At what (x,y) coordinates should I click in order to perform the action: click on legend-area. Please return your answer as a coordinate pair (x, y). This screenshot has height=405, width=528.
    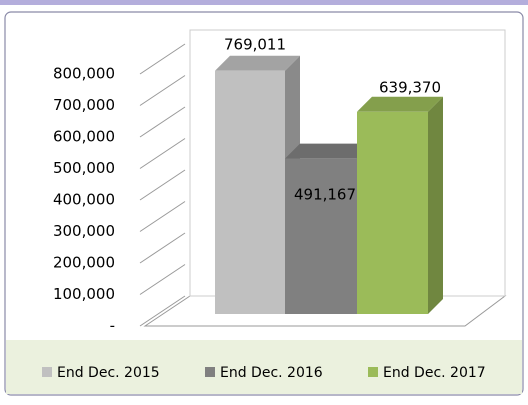
    Looking at the image, I should click on (264, 367).